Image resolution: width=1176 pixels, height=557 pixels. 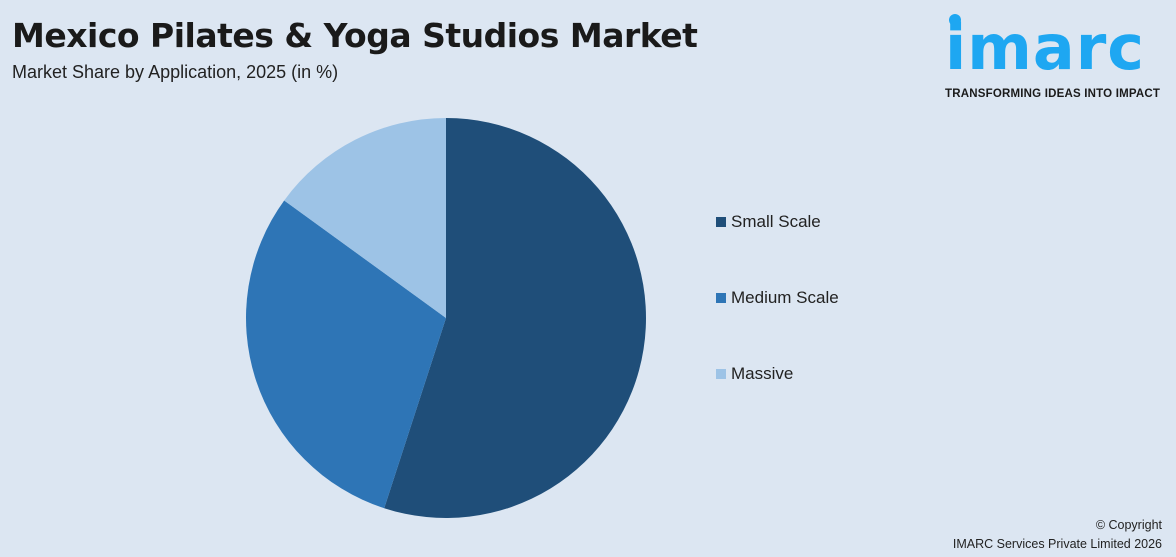 I want to click on legend-label: Massive, so click(x=762, y=373).